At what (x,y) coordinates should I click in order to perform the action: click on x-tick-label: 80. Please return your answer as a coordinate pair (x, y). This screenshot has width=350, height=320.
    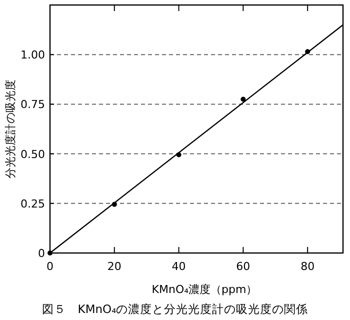
    Looking at the image, I should click on (307, 266).